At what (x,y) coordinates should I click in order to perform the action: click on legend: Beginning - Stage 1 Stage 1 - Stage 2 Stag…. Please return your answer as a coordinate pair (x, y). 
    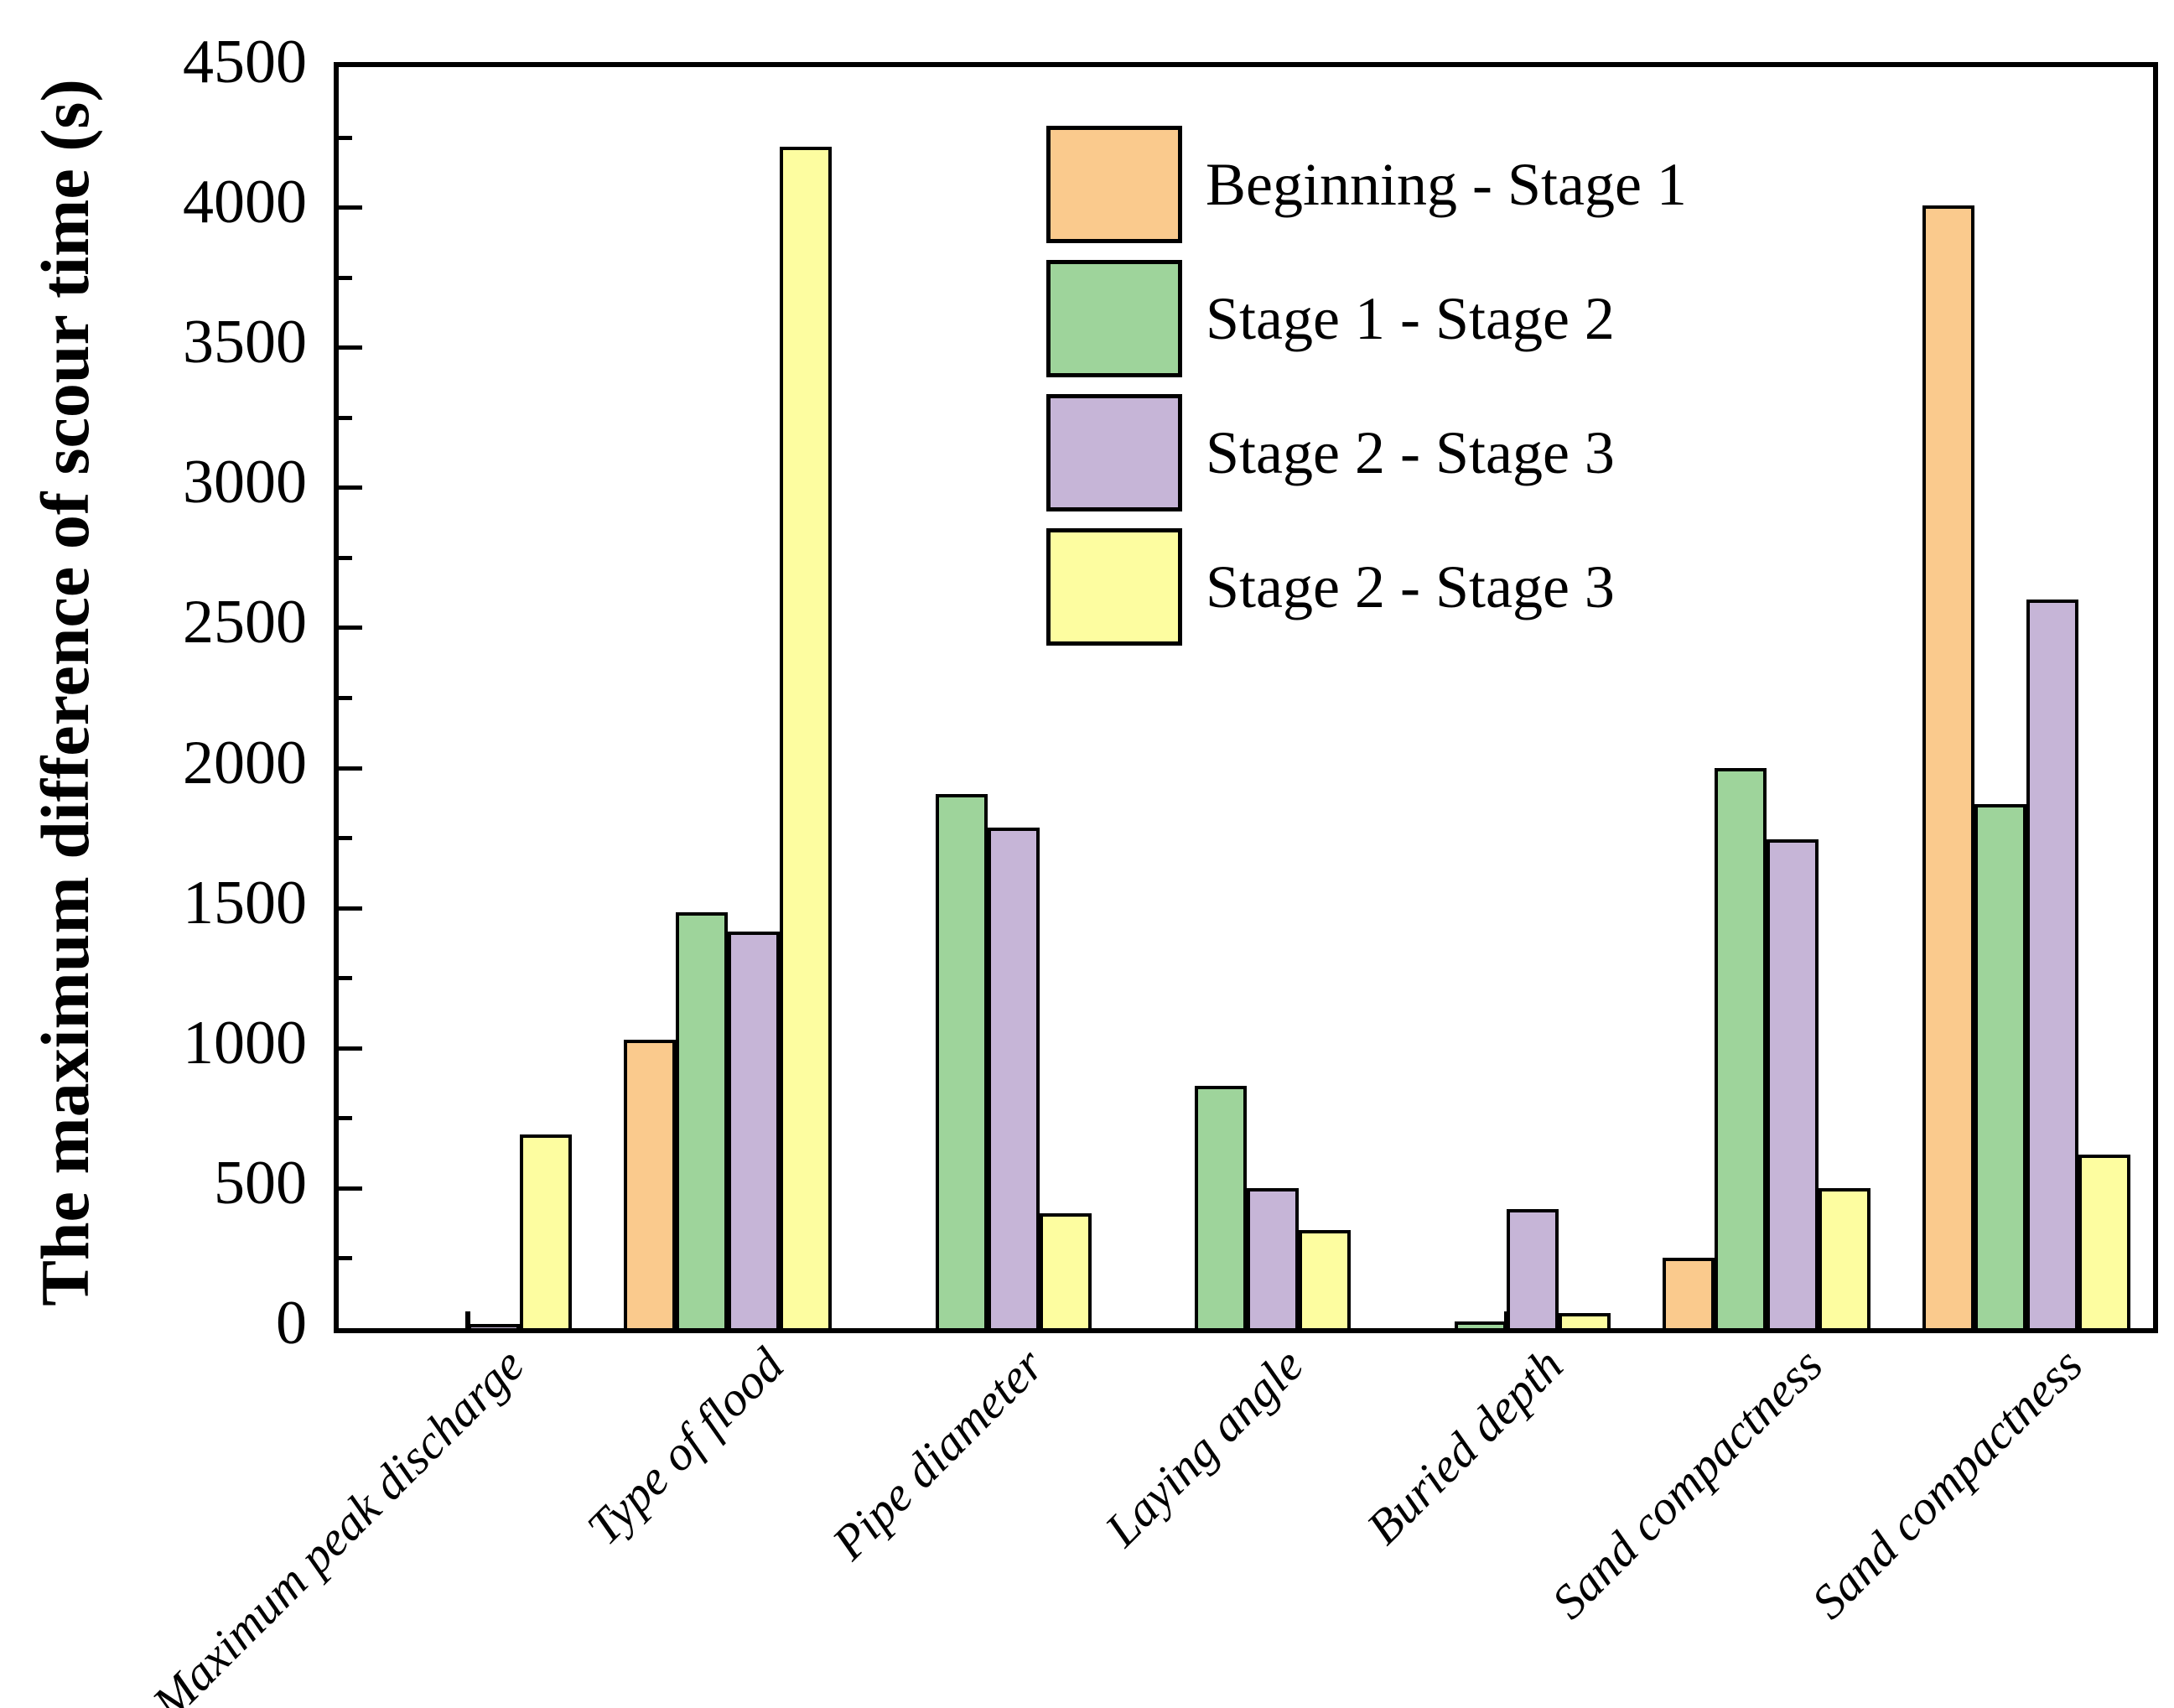
    Looking at the image, I should click on (1367, 394).